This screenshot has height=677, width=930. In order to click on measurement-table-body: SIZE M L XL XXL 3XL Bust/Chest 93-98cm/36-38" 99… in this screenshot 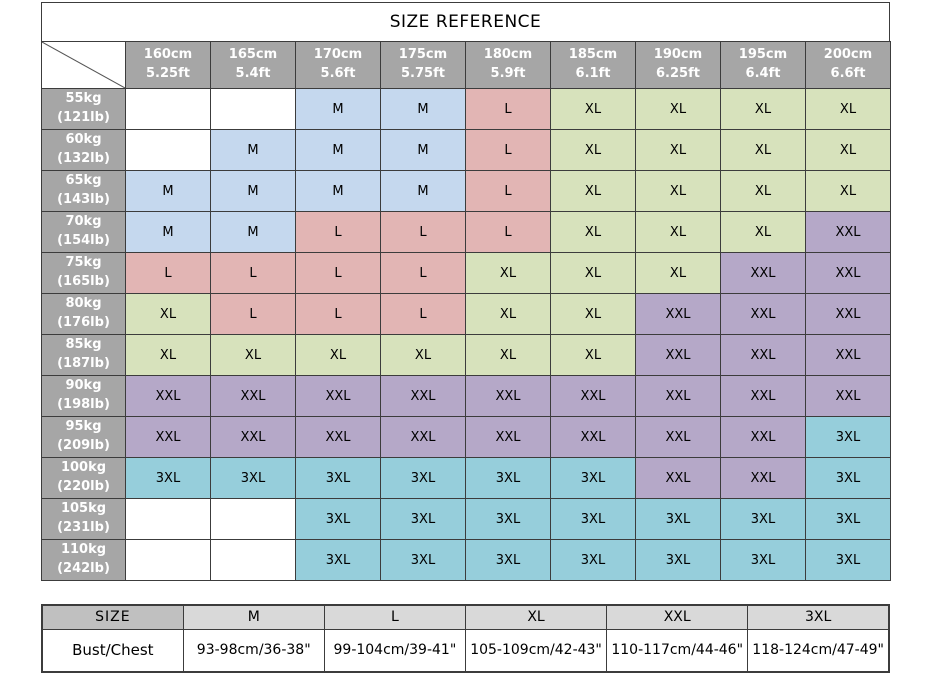, I will do `click(465, 638)`.